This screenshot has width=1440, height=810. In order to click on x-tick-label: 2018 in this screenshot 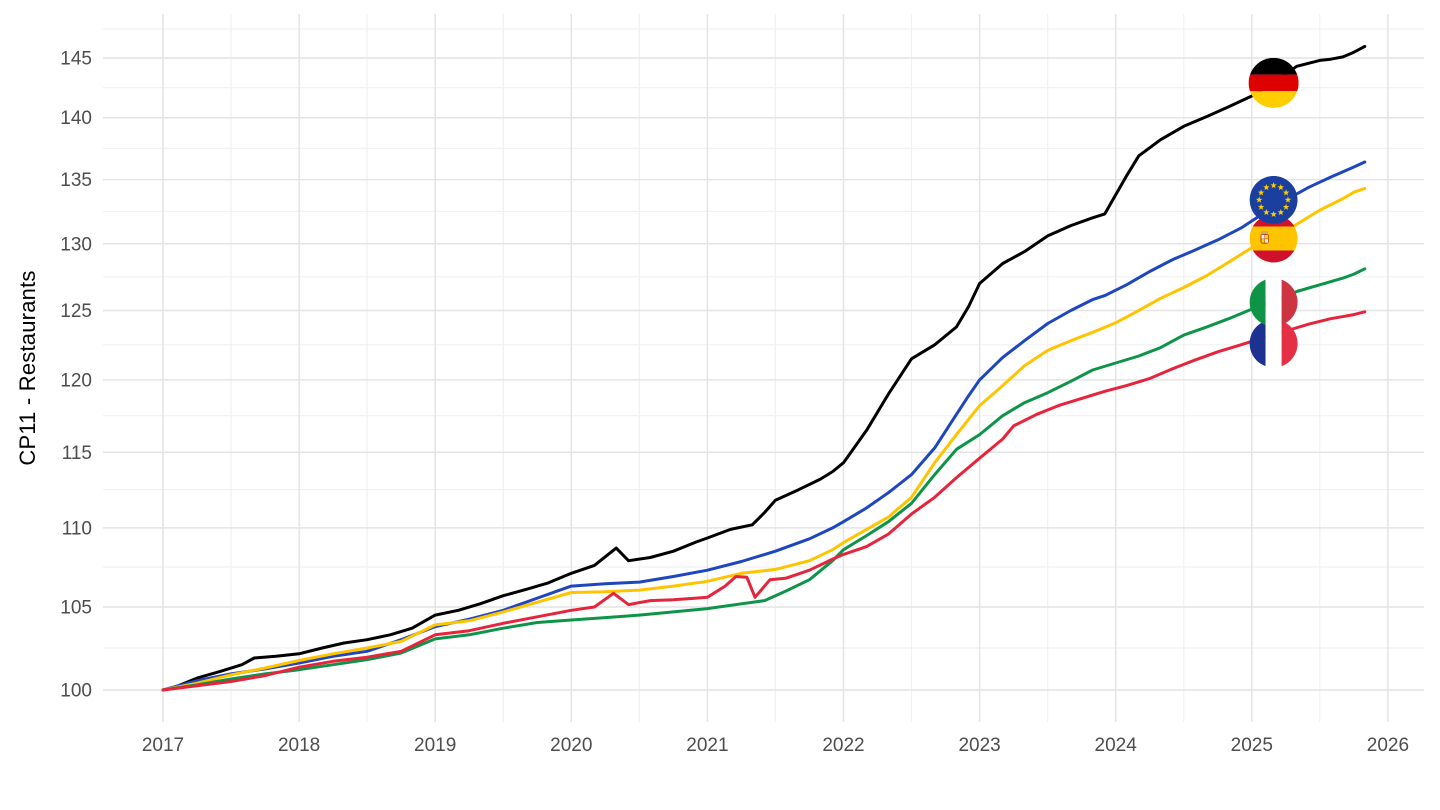, I will do `click(299, 745)`.